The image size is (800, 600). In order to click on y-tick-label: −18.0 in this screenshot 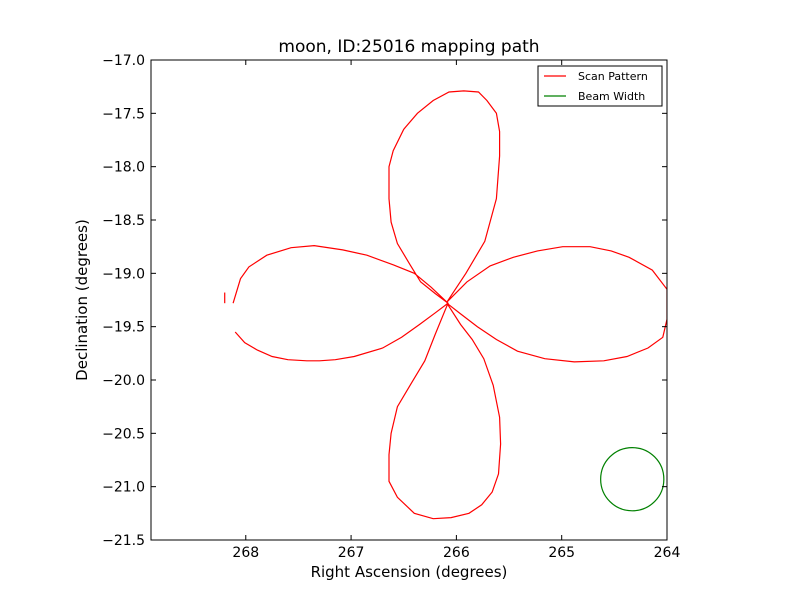, I will do `click(123, 168)`.